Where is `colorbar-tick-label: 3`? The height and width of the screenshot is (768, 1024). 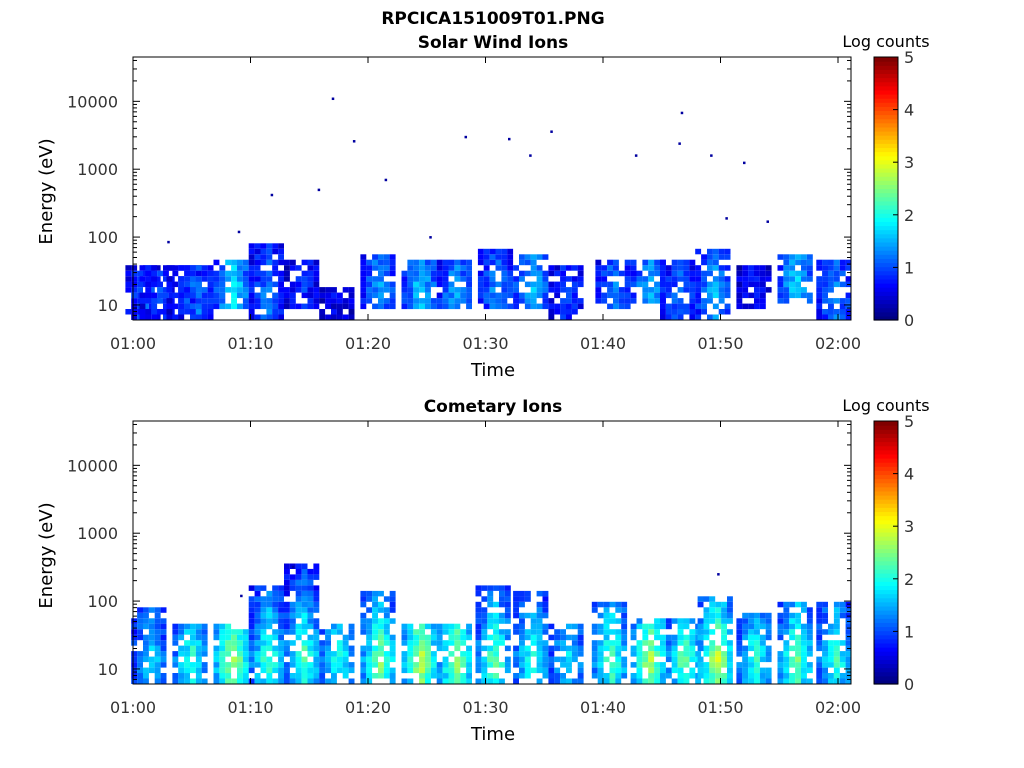
colorbar-tick-label: 3 is located at coordinates (909, 526).